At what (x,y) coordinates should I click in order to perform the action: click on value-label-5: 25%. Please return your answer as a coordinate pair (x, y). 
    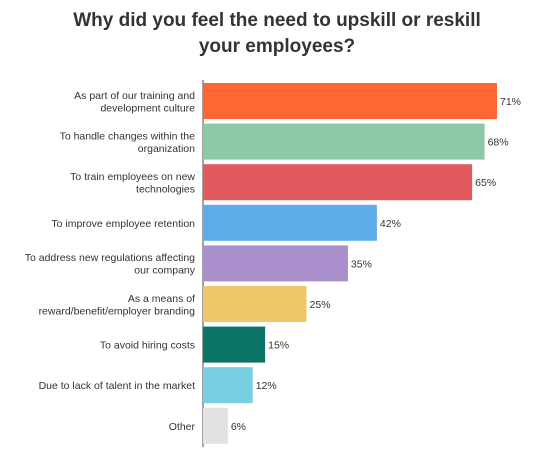
    Looking at the image, I should click on (320, 305).